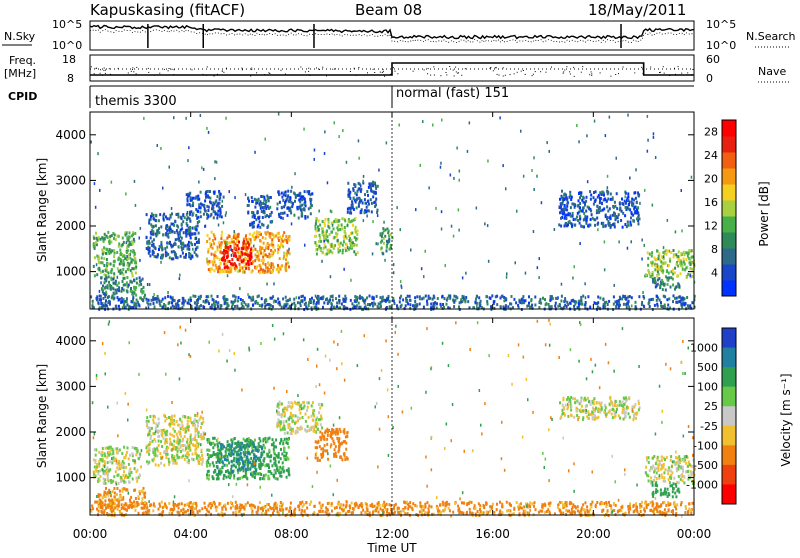 The height and width of the screenshot is (558, 800). What do you see at coordinates (771, 36) in the screenshot?
I see `nsearch-label: N.Search` at bounding box center [771, 36].